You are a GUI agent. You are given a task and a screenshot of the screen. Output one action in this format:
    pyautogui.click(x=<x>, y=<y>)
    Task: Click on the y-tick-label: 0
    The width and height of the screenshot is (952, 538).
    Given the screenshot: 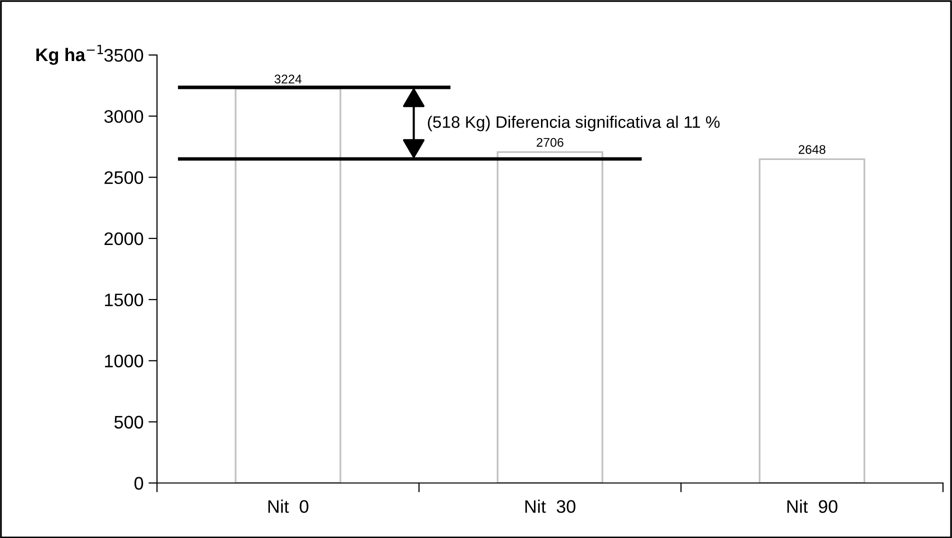 What is the action you would take?
    pyautogui.click(x=139, y=483)
    